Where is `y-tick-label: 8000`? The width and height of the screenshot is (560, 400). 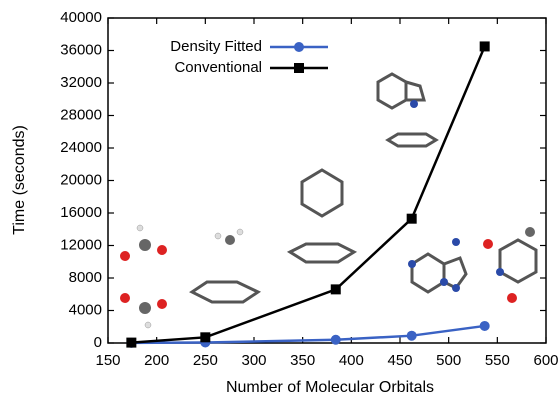
y-tick-label: 8000 is located at coordinates (85, 277).